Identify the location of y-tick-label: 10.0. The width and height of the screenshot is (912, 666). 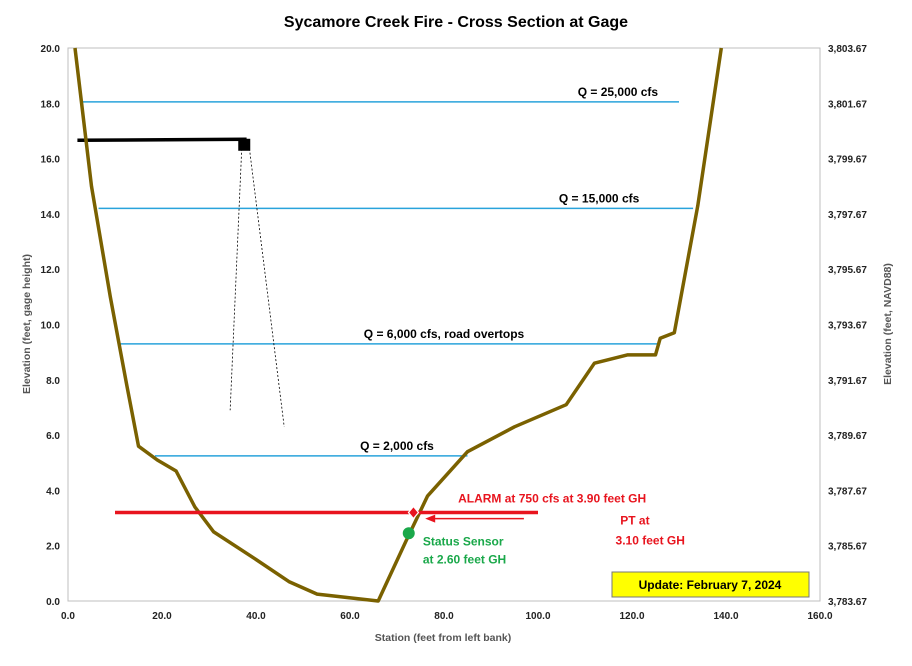
(51, 326).